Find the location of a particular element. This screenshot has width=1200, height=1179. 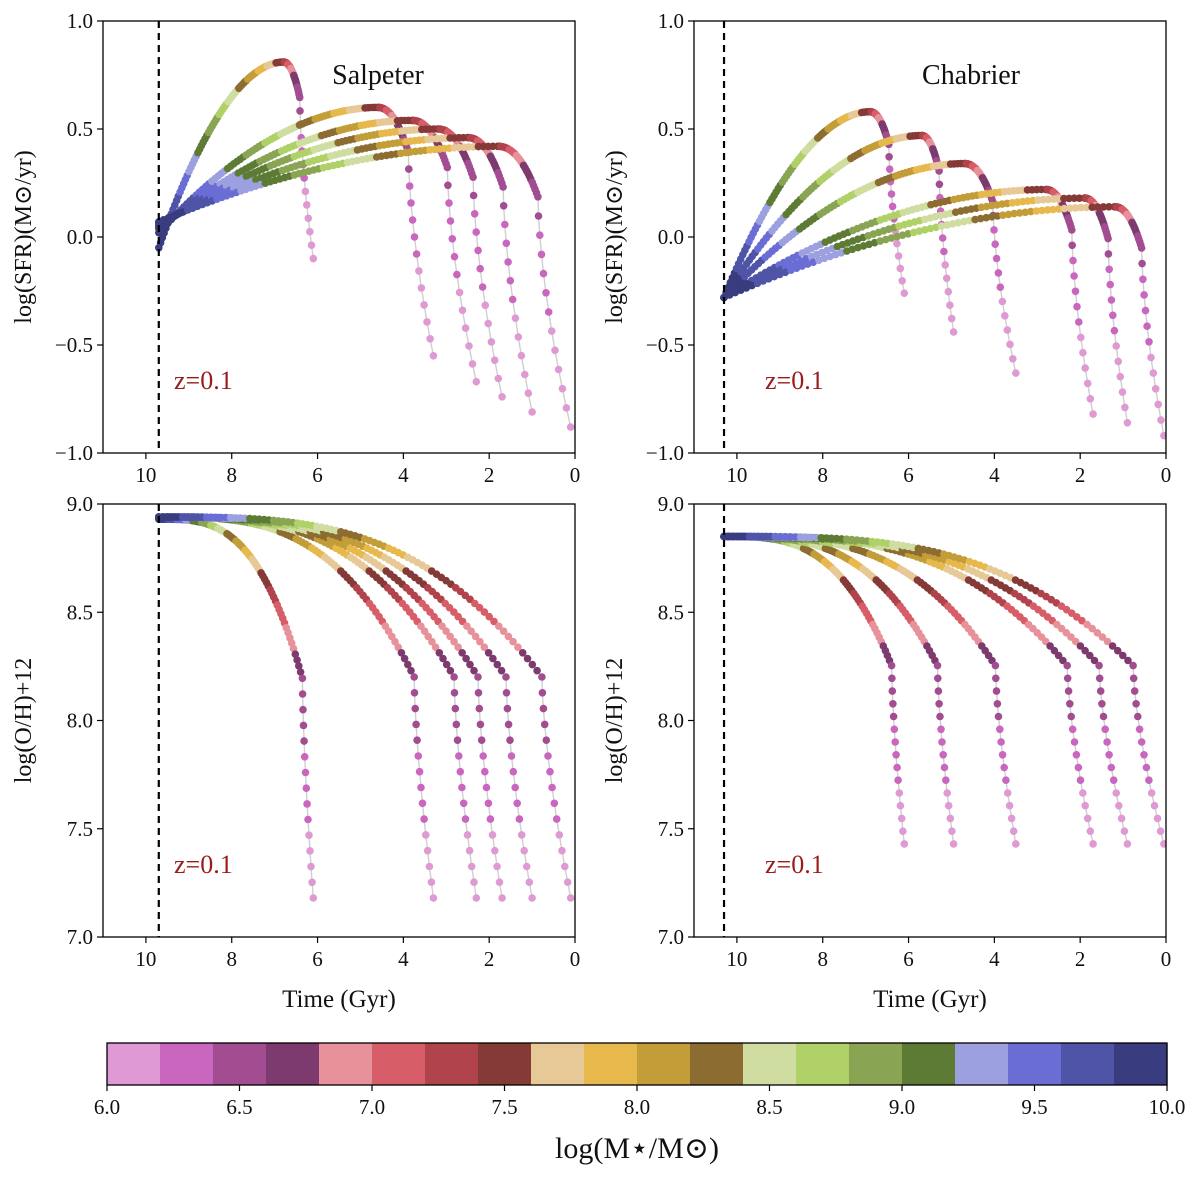

x-tick-label: 0 is located at coordinates (1166, 475).